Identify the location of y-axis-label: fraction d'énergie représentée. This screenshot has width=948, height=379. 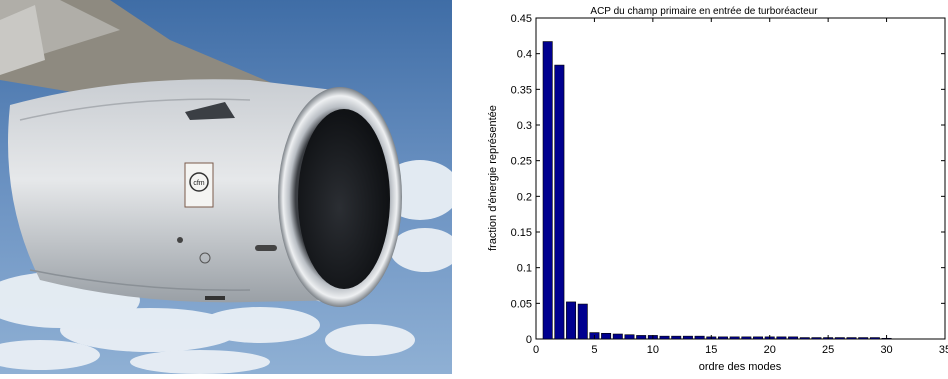
(493, 178).